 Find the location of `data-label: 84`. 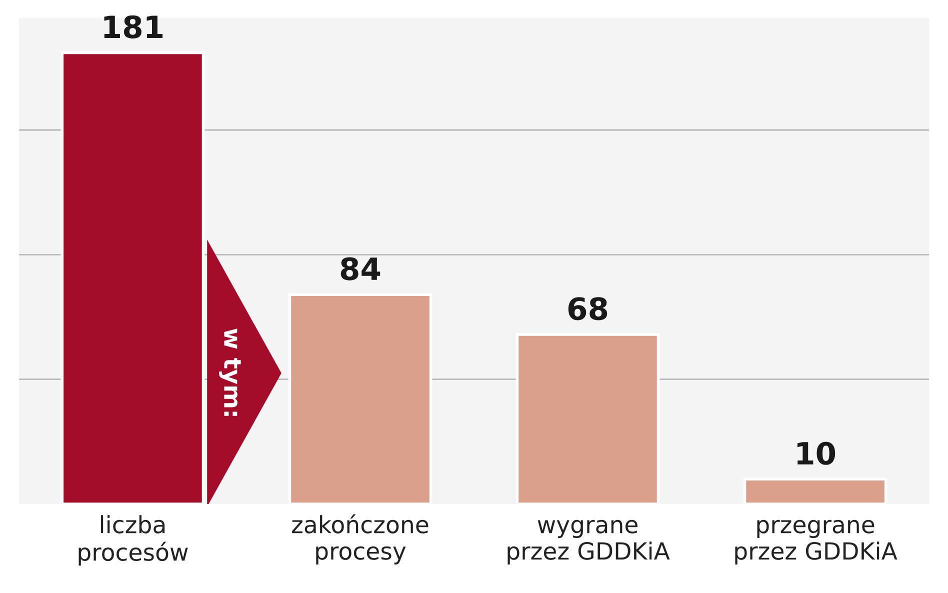

data-label: 84 is located at coordinates (360, 268).